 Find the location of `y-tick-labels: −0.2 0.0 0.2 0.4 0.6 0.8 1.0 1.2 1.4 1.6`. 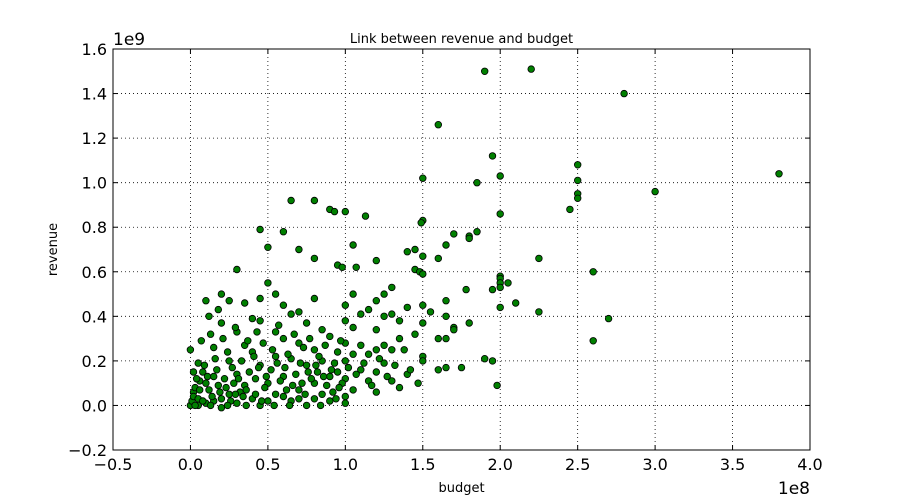

y-tick-labels: −0.2 0.0 0.2 0.4 0.6 0.8 1.0 1.2 1.4 1.6 is located at coordinates (87, 250).